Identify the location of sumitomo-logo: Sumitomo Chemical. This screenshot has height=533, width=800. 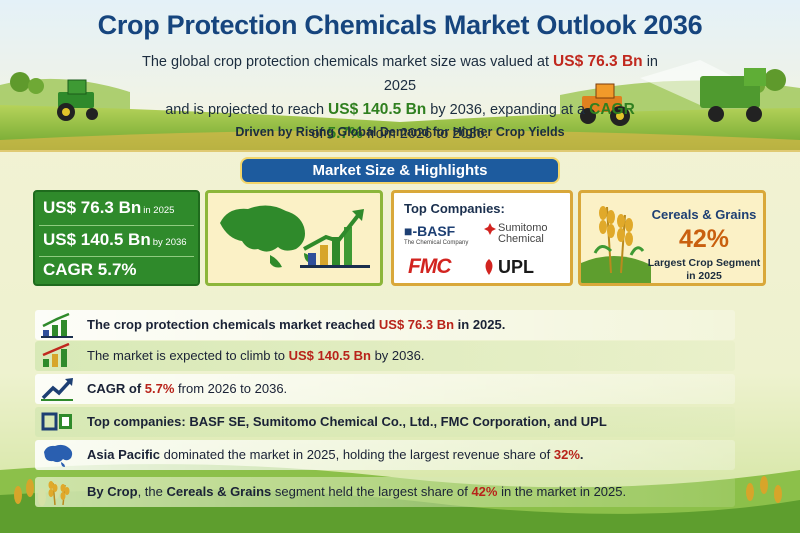
(523, 233).